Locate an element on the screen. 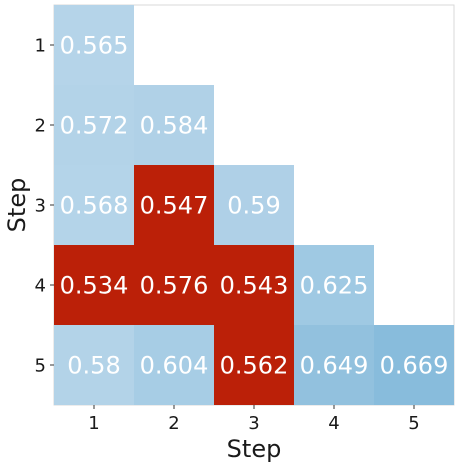  y-axis-title: Step is located at coordinates (17, 205).